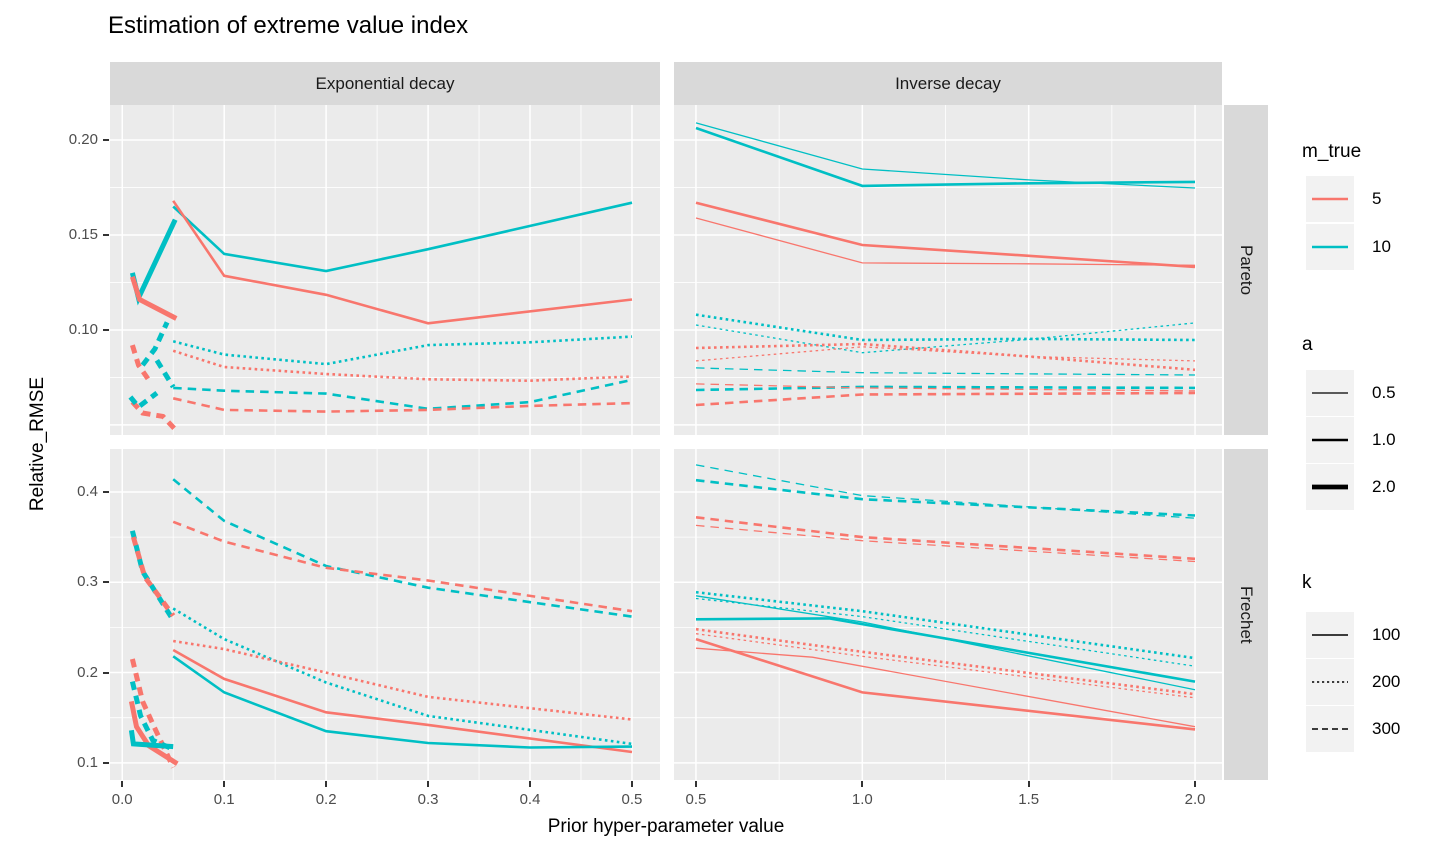 Image resolution: width=1440 pixels, height=864 pixels. I want to click on panel-exponential-pareto, so click(385, 270).